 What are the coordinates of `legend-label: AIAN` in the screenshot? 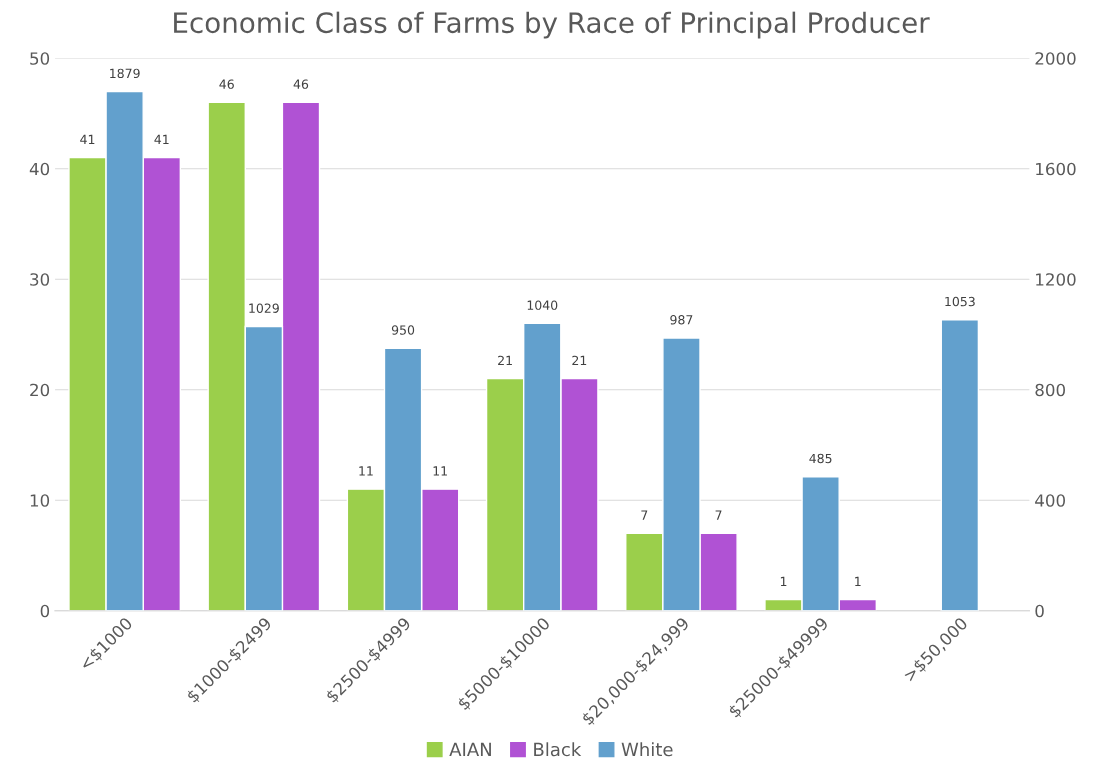 It's located at (470, 749).